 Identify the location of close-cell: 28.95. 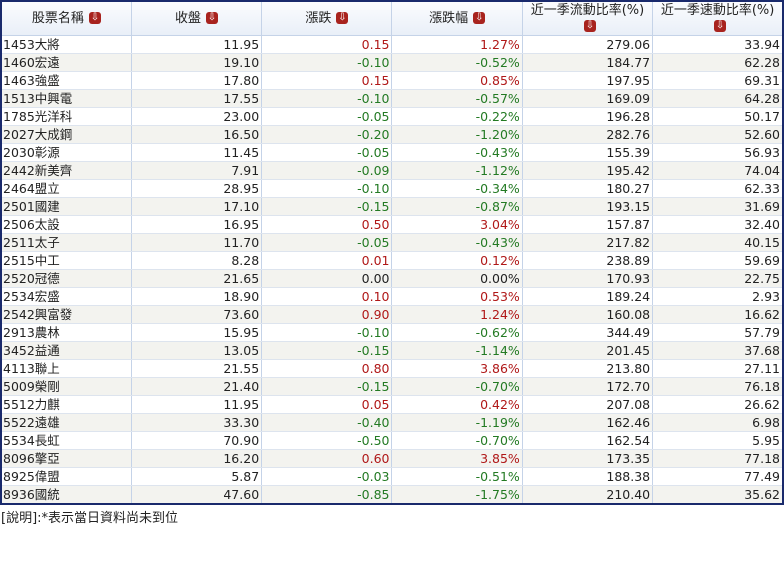
(196, 188).